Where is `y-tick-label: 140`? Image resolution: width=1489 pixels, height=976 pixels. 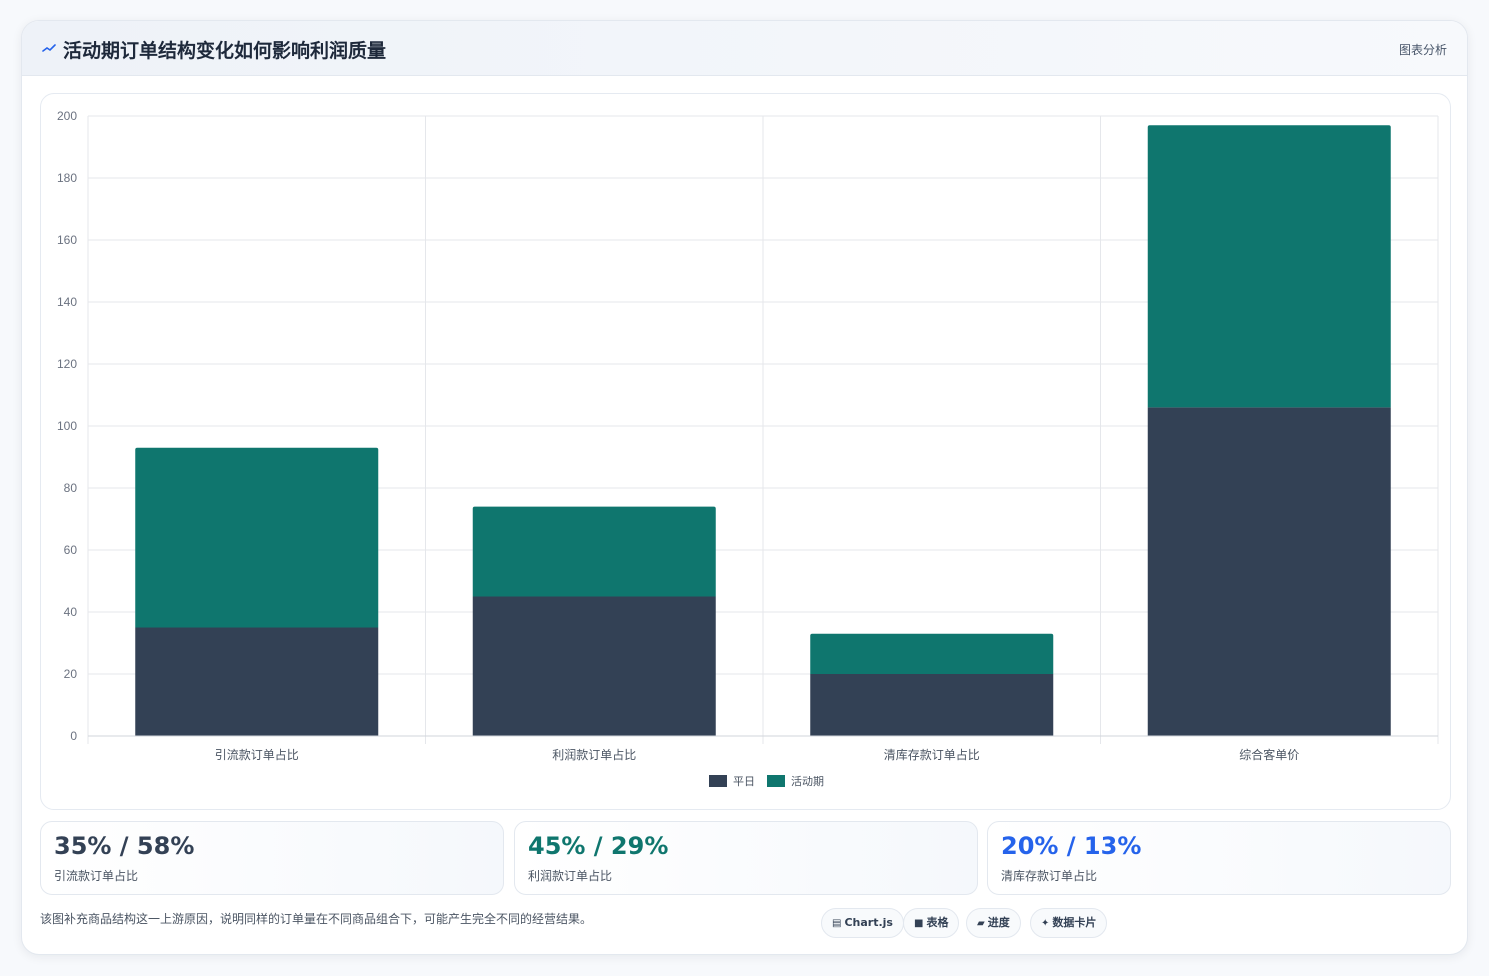
y-tick-label: 140 is located at coordinates (67, 302).